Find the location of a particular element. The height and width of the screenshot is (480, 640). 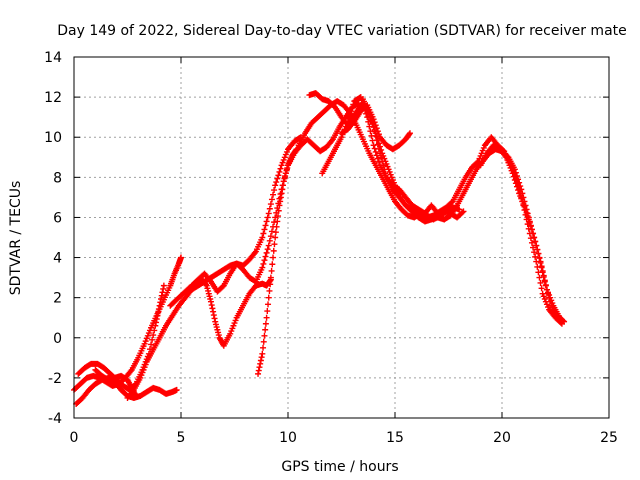

x-tick-label: 5 is located at coordinates (181, 438).